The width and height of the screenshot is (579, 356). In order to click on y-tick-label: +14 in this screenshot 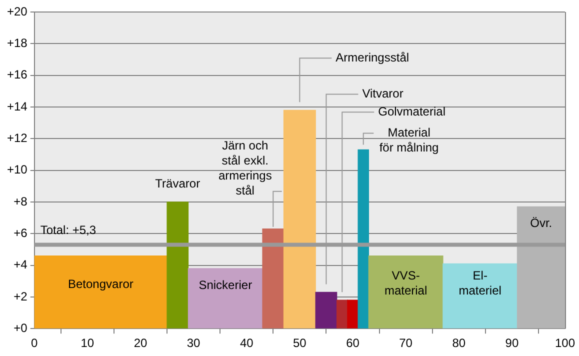, I will do `click(17, 106)`.